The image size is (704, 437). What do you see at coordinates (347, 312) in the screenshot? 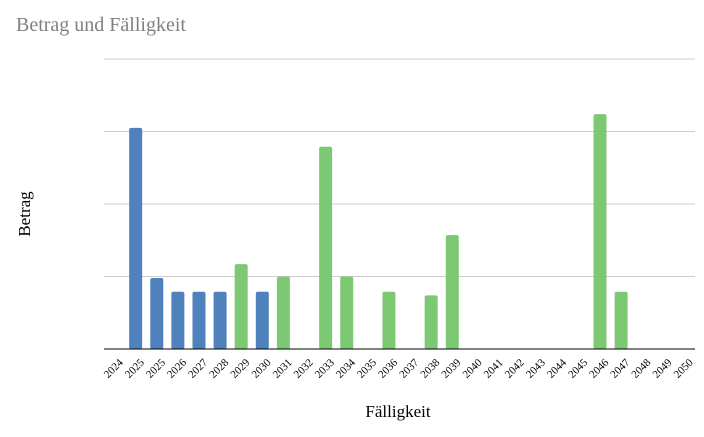
I see `bar-2034` at bounding box center [347, 312].